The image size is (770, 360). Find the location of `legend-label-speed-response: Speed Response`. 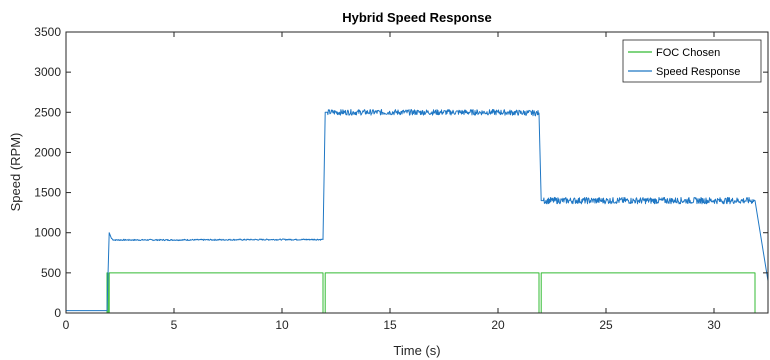

legend-label-speed-response: Speed Response is located at coordinates (698, 72).